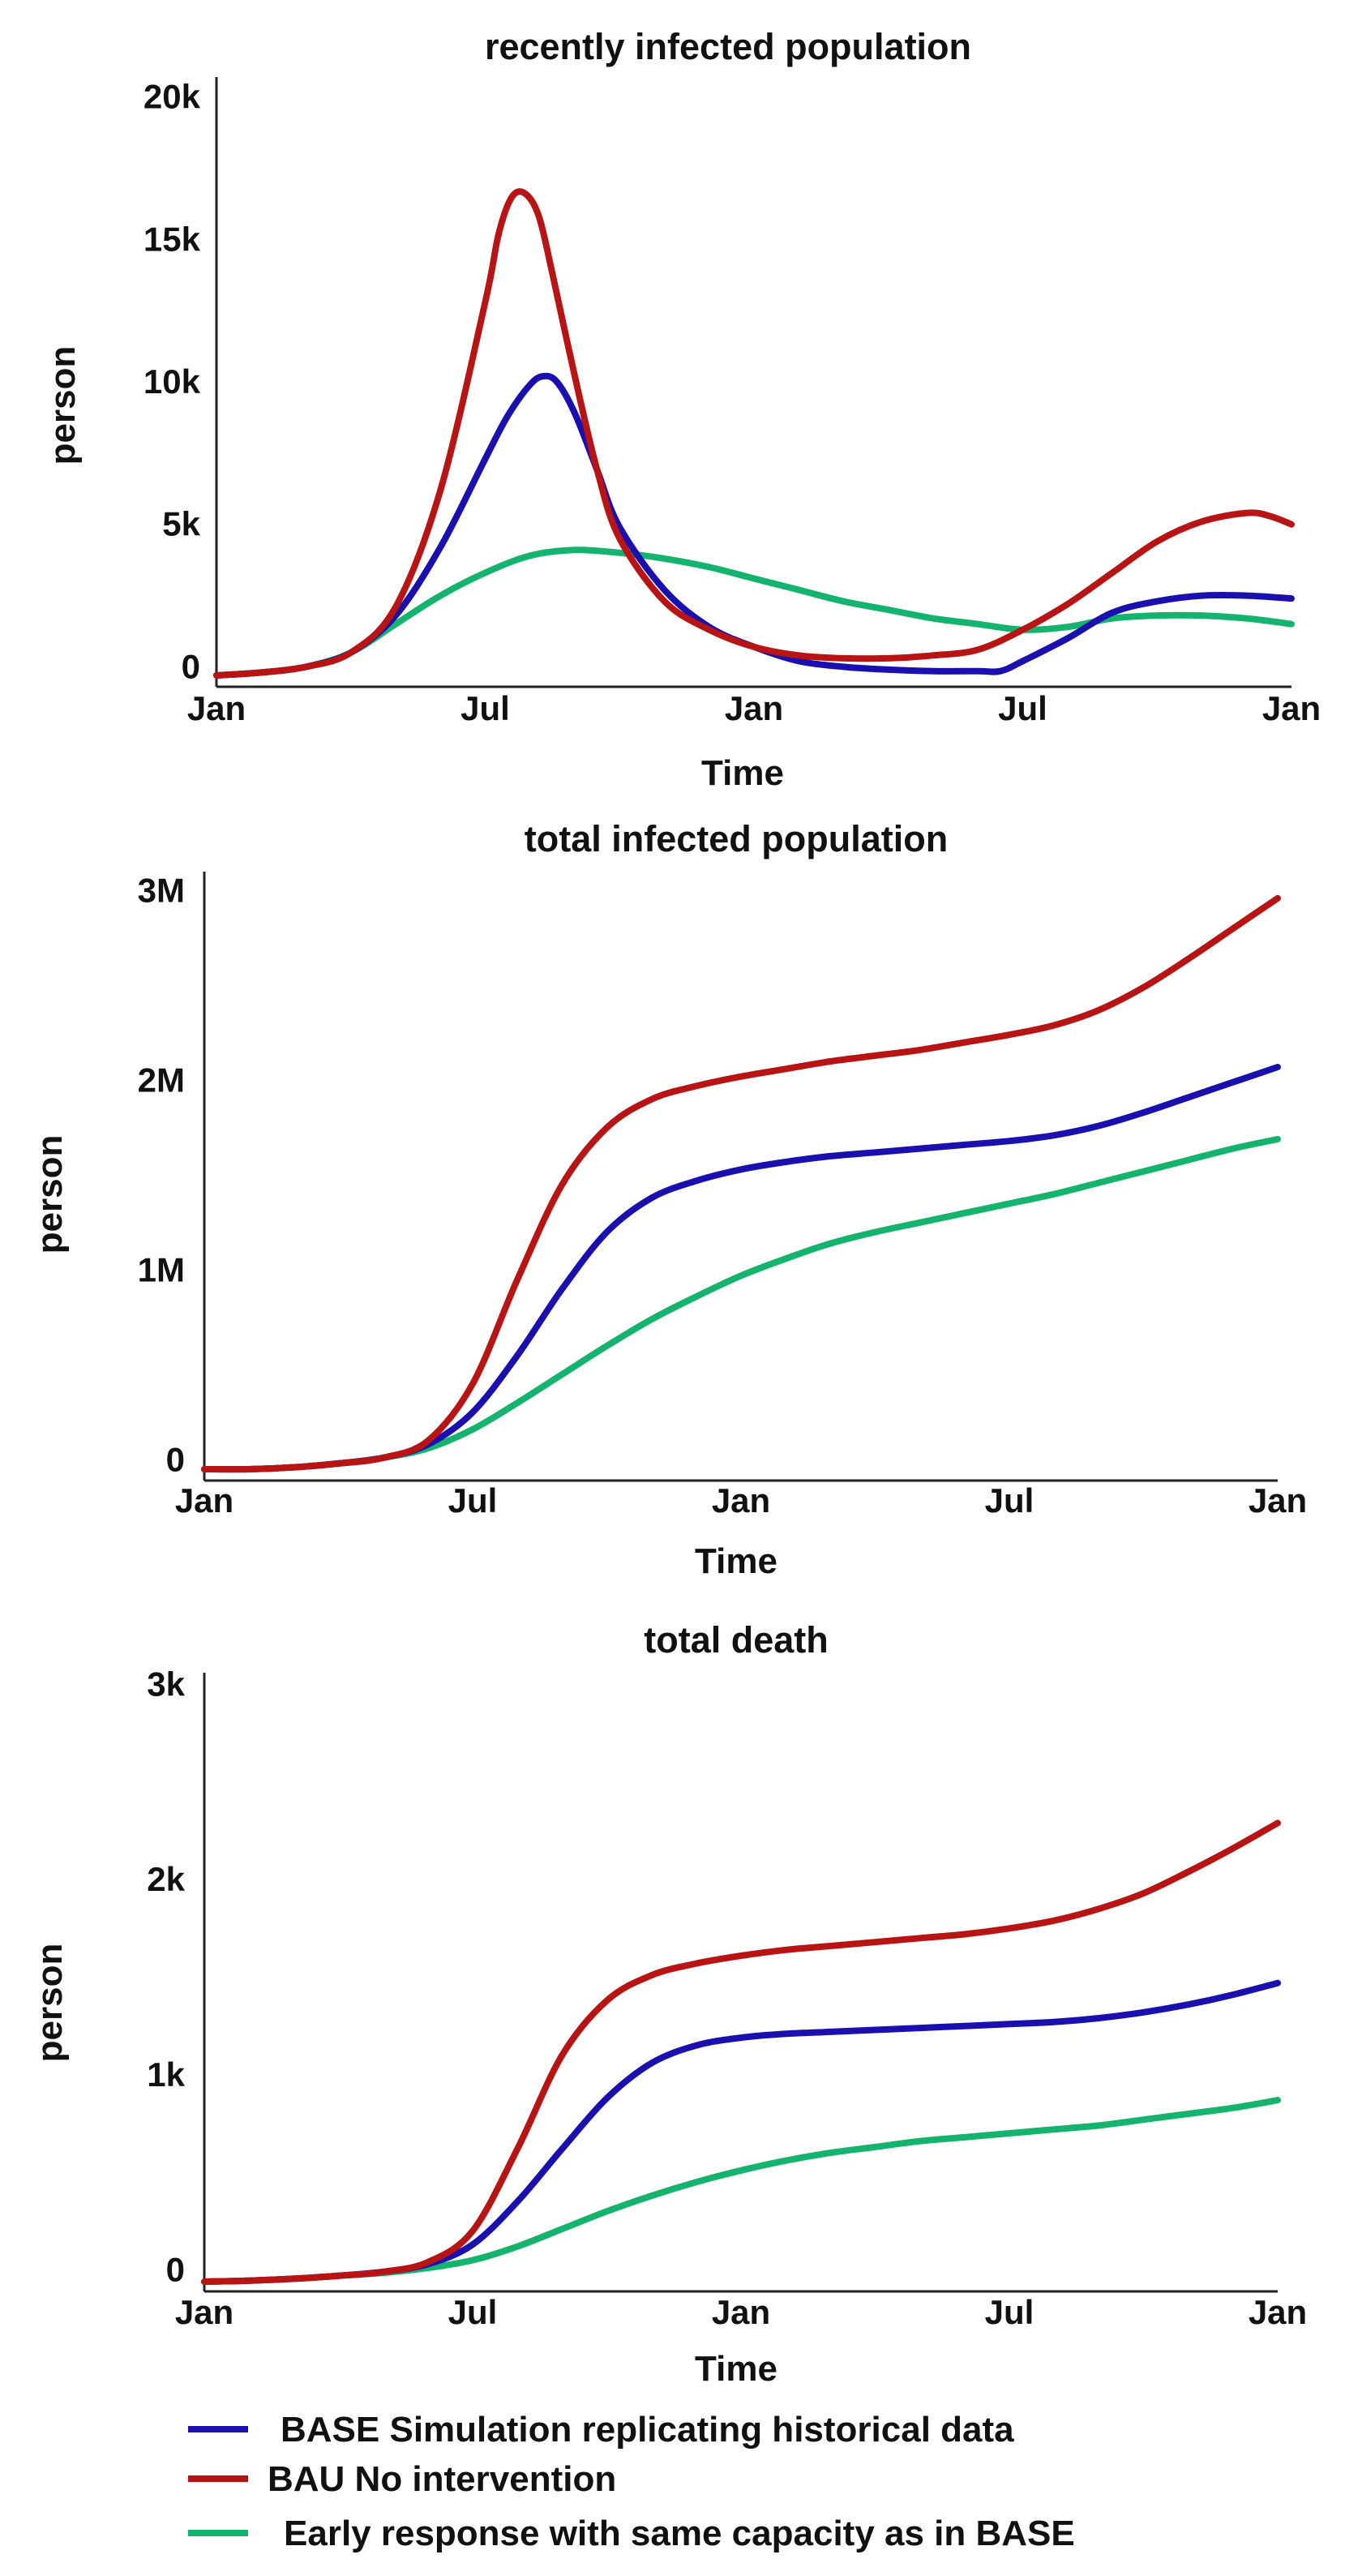  What do you see at coordinates (172, 381) in the screenshot?
I see `y-tick-label: 10k` at bounding box center [172, 381].